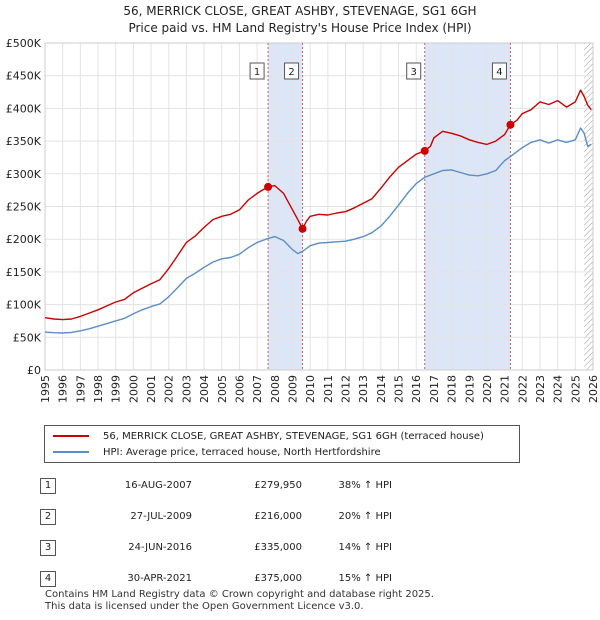 The width and height of the screenshot is (600, 620). Describe the element at coordinates (363, 389) in the screenshot. I see `x-tick-label: 2013` at that location.